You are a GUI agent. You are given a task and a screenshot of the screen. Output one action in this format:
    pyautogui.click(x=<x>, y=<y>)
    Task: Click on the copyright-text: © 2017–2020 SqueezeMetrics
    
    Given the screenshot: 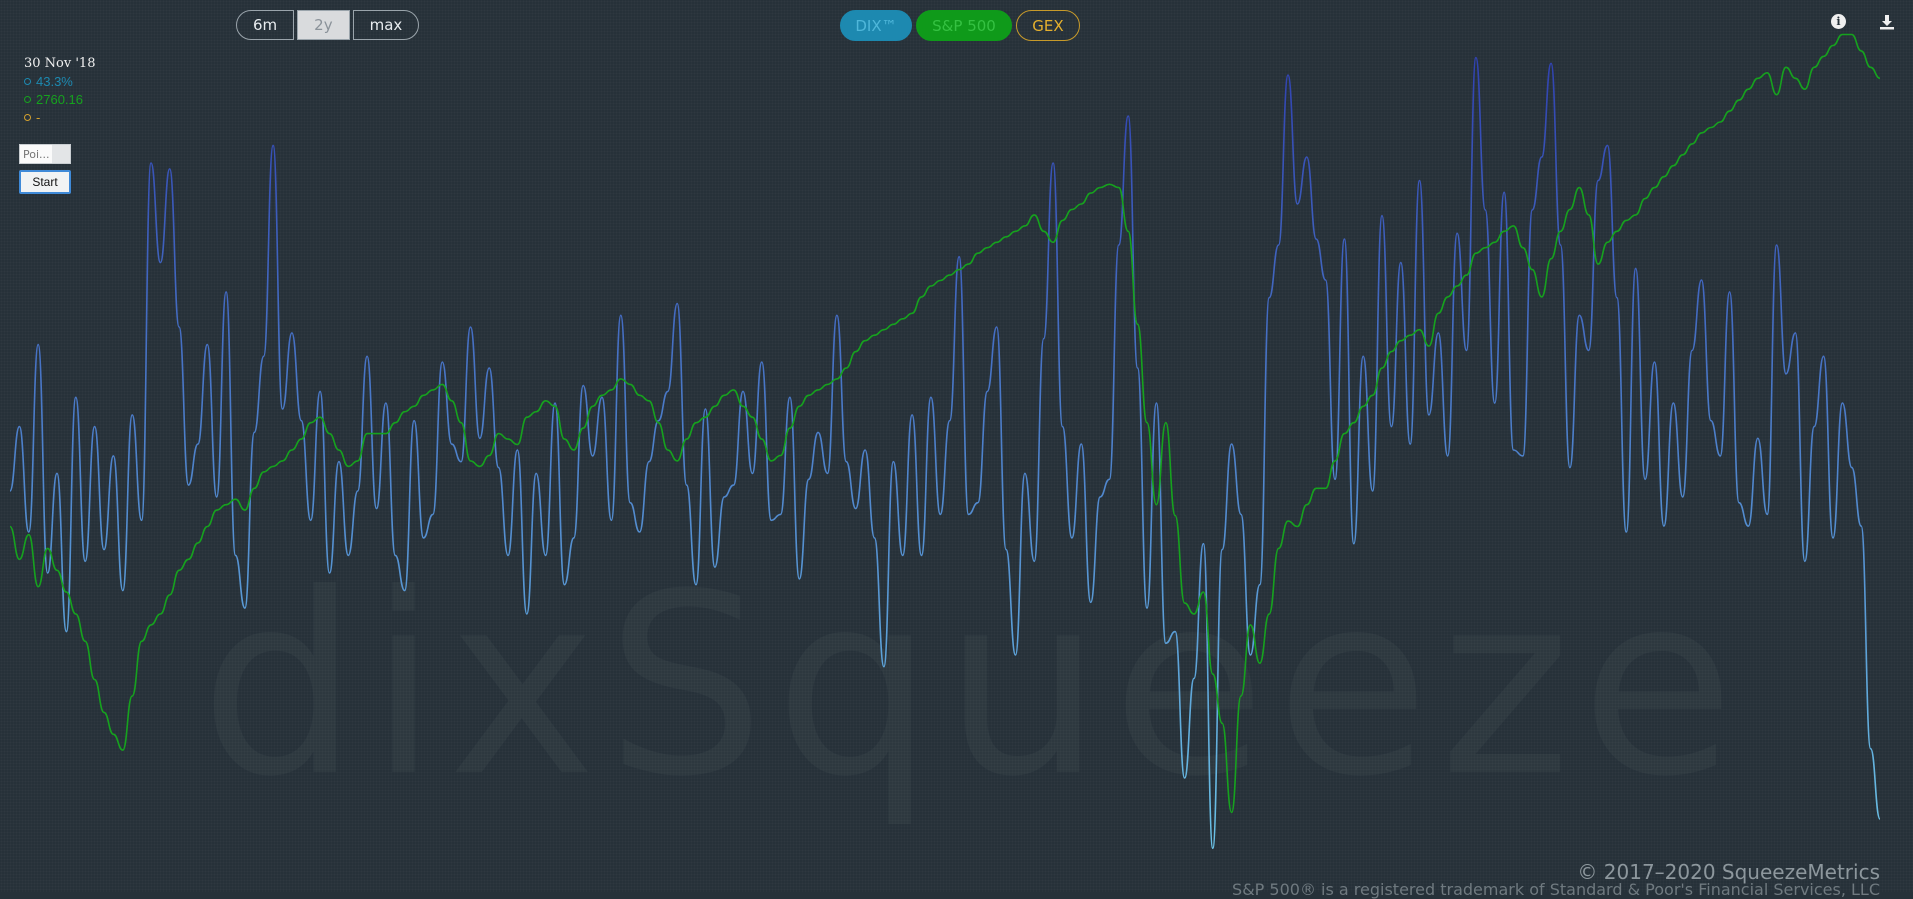 What is the action you would take?
    pyautogui.click(x=1728, y=872)
    